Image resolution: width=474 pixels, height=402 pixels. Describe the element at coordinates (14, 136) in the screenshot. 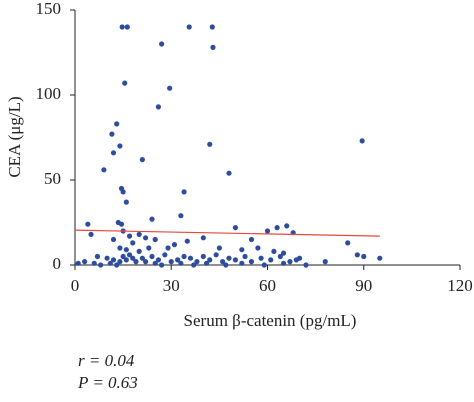

I see `y-axis-label: CEA (μg/L)` at that location.